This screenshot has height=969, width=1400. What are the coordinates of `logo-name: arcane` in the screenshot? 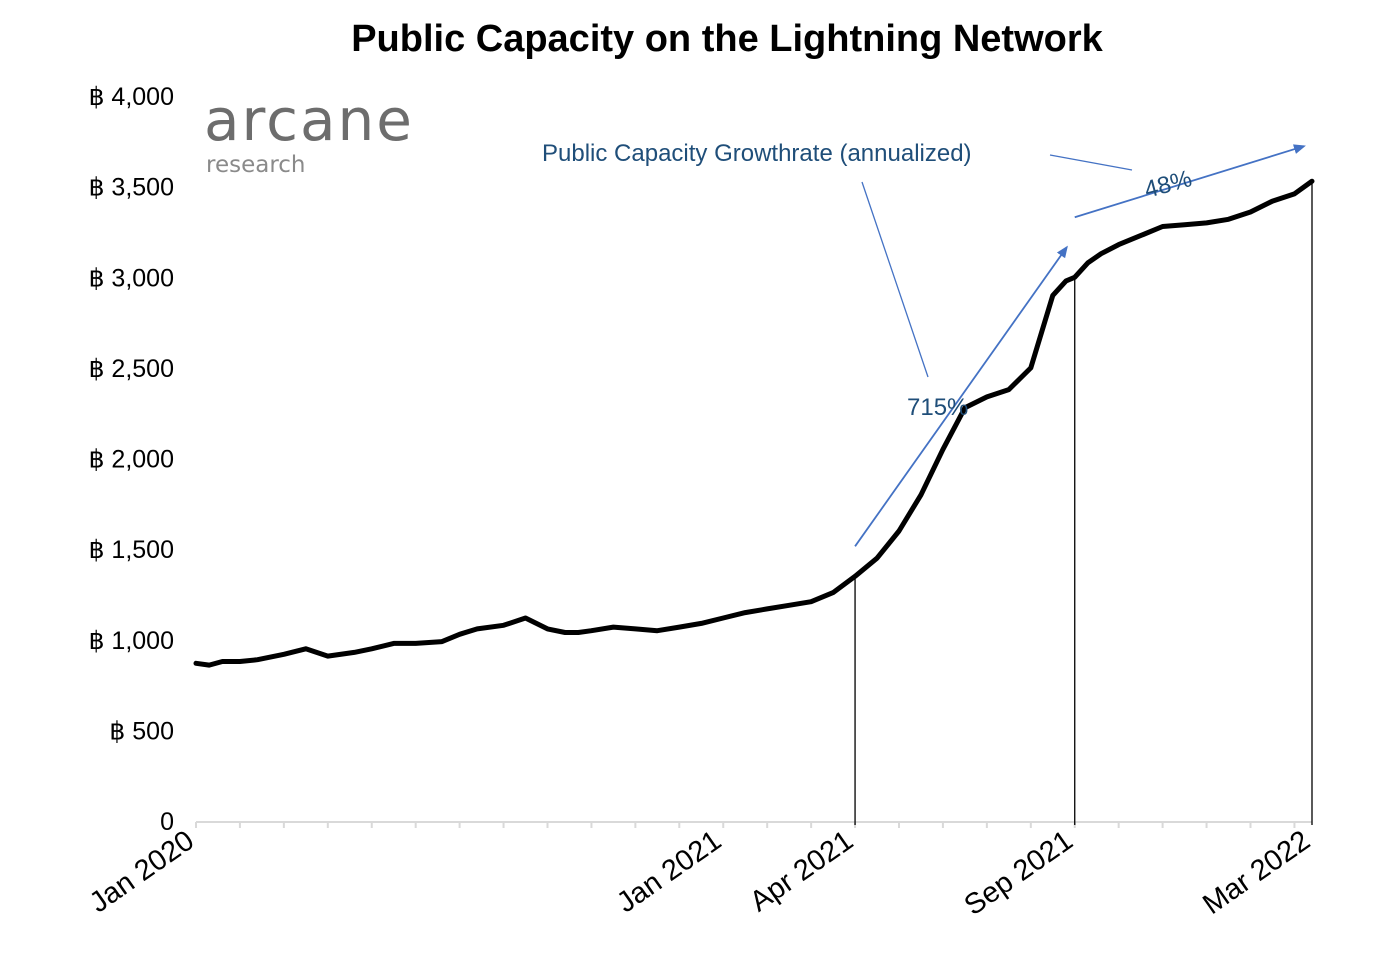 It's located at (309, 120).